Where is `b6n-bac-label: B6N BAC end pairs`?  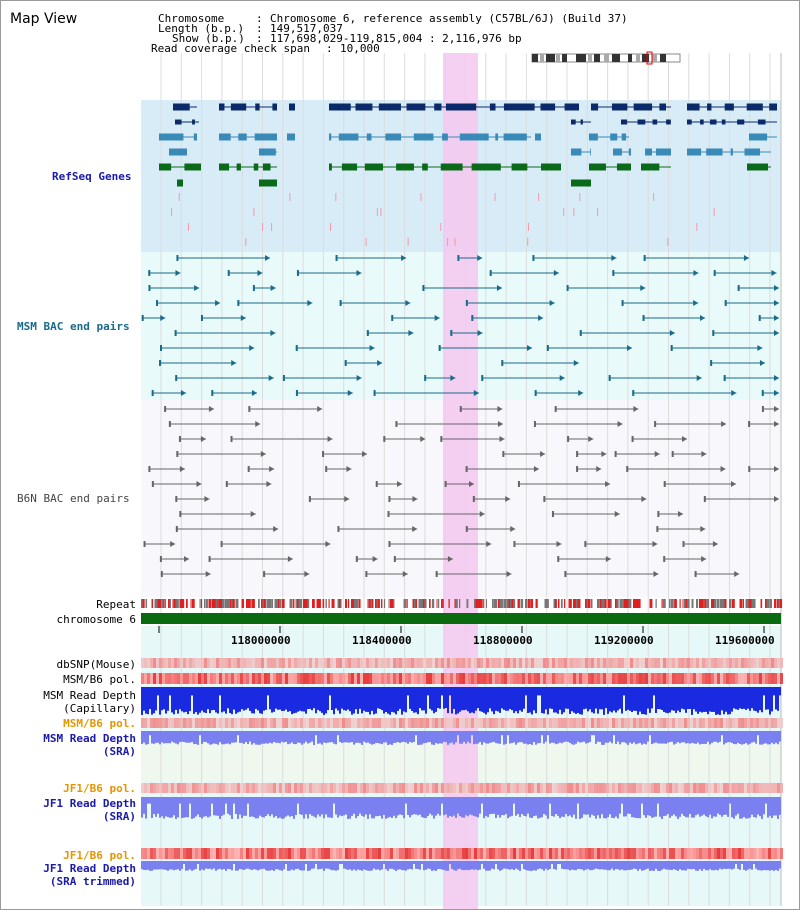 b6n-bac-label: B6N BAC end pairs is located at coordinates (73, 498).